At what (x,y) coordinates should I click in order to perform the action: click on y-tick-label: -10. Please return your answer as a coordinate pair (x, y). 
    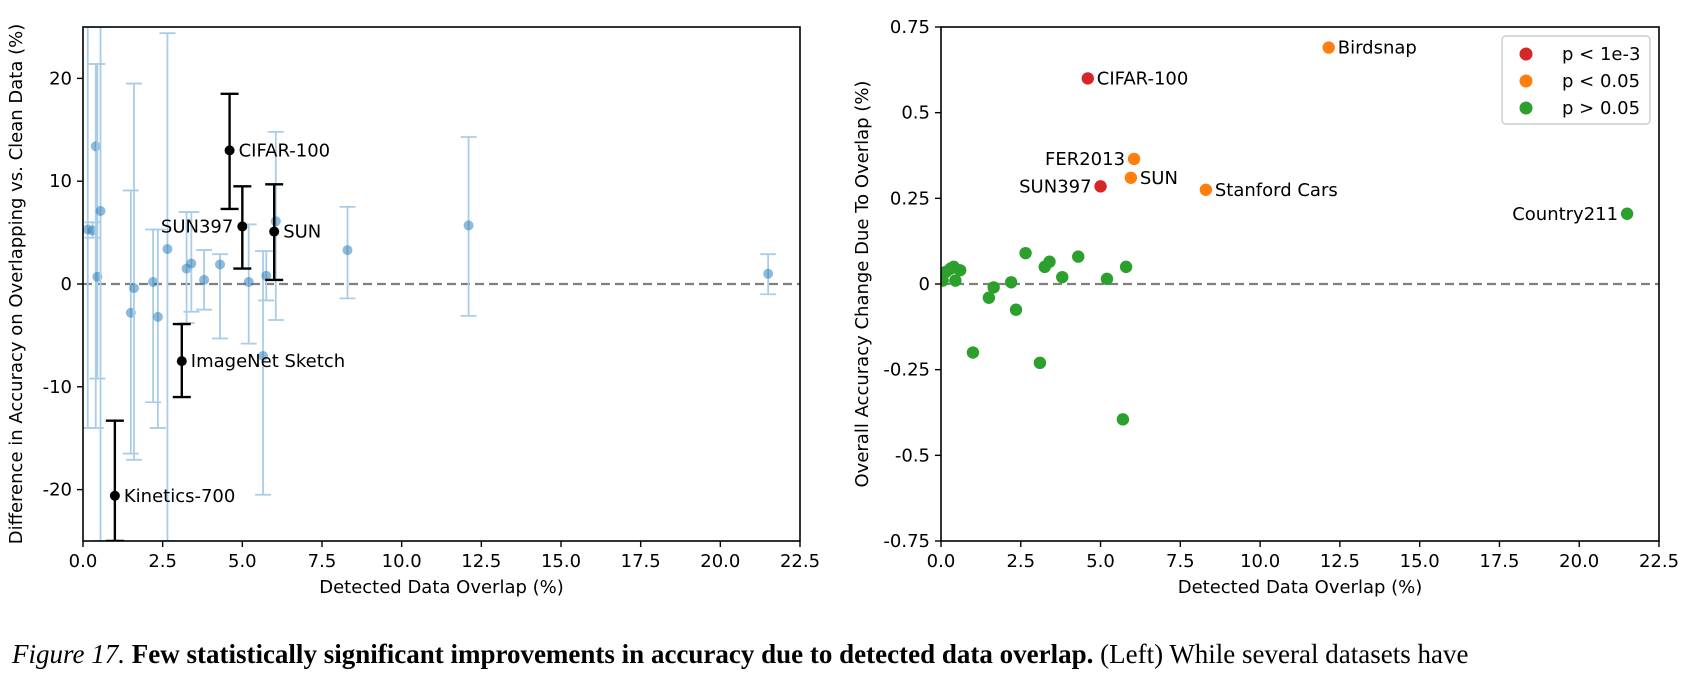
    Looking at the image, I should click on (57, 387).